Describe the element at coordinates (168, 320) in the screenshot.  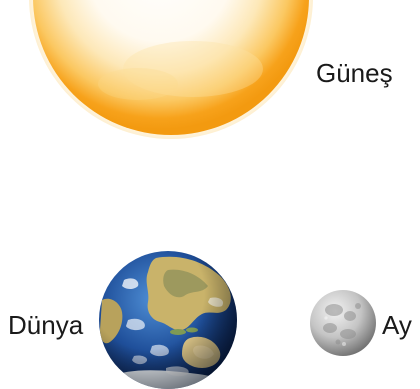
I see `earth-icon` at that location.